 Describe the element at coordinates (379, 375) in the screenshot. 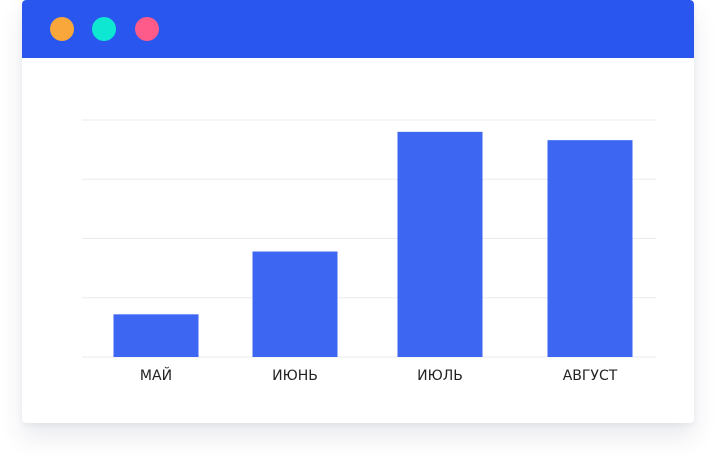

I see `x-axis-labels: МАЙ ИЮНЬ ИЮЛЬ АВГУСТ` at that location.